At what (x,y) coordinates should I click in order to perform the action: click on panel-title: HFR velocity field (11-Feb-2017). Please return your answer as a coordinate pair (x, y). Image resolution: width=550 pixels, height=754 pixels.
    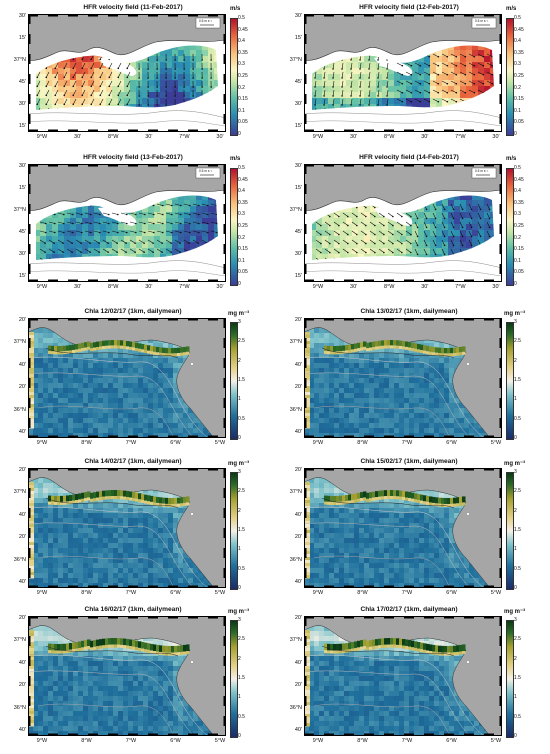
    Looking at the image, I should click on (133, 7).